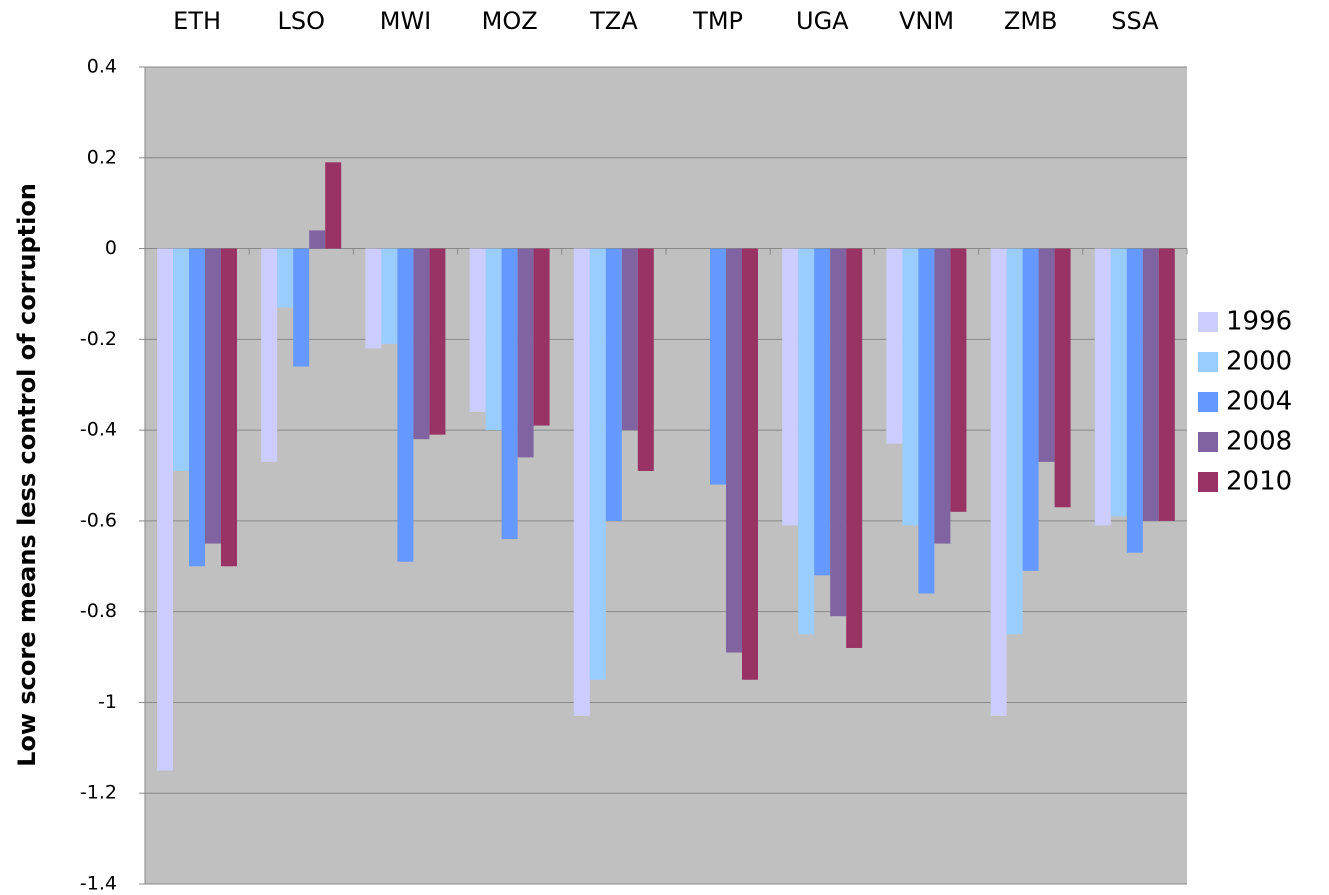 This screenshot has height=895, width=1329. I want to click on x-tick-label: SSA, so click(1135, 21).